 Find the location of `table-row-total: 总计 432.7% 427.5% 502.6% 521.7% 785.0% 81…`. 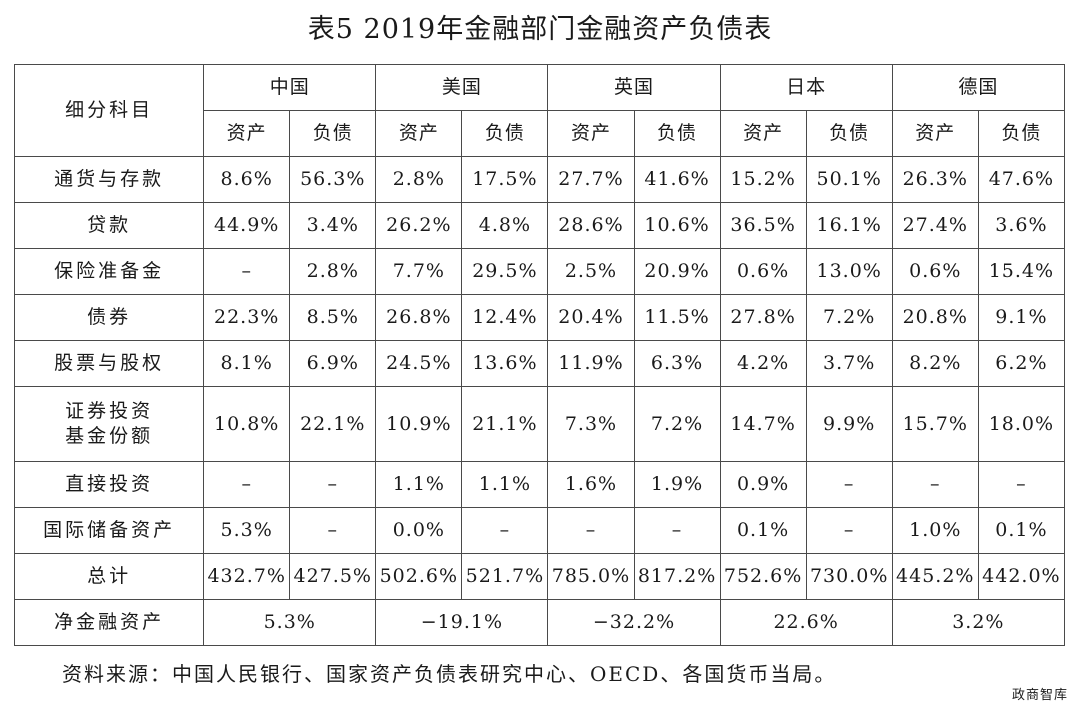

table-row-total: 总计 432.7% 427.5% 502.6% 521.7% 785.0% 81… is located at coordinates (539, 576).